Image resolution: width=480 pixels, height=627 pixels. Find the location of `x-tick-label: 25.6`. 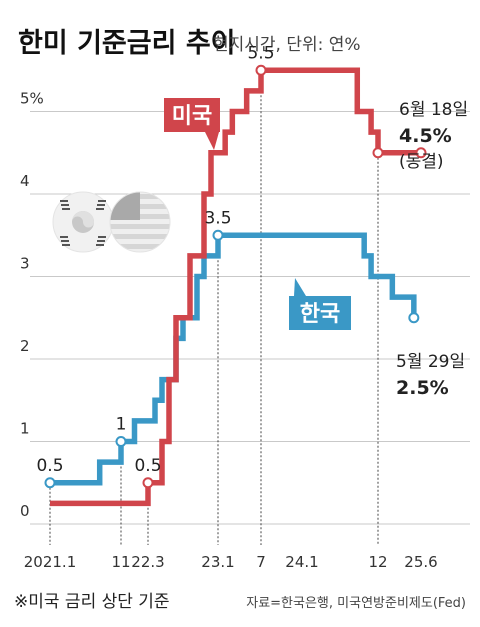

x-tick-label: 25.6 is located at coordinates (420, 562).